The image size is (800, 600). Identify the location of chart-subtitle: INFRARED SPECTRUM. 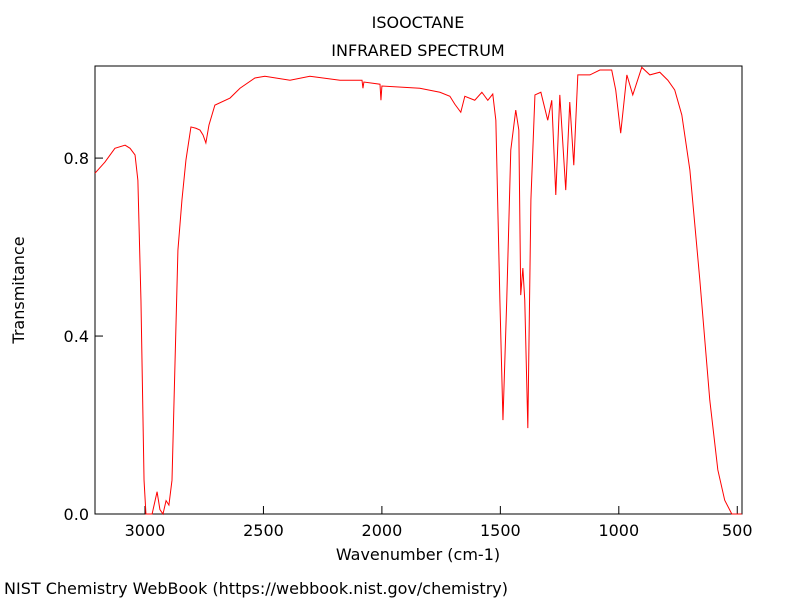
(417, 50).